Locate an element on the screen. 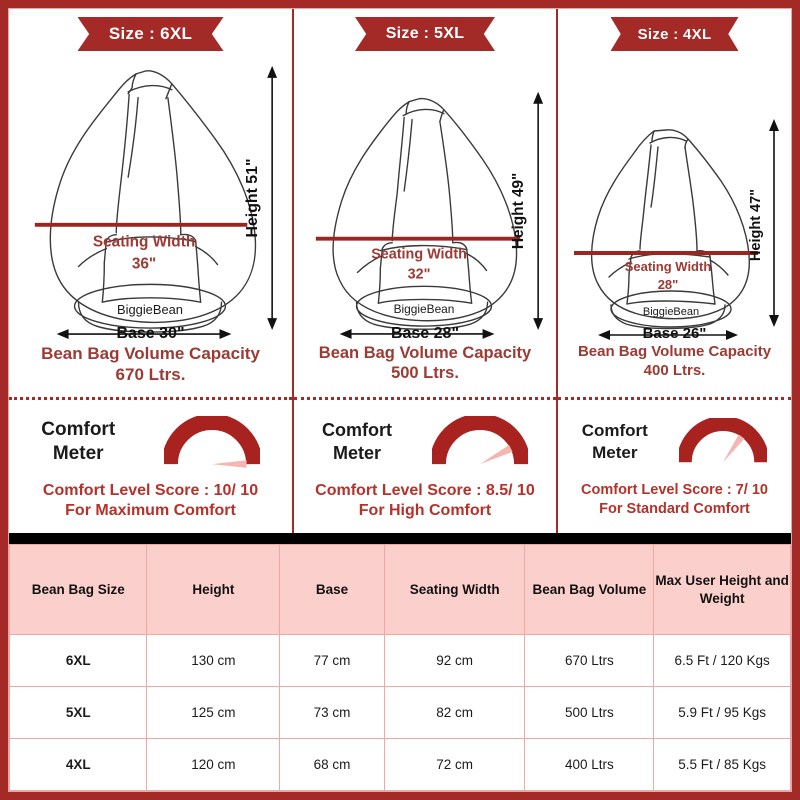 The image size is (800, 800). header-bean-bag-size: Bean Bag Size is located at coordinates (78, 589).